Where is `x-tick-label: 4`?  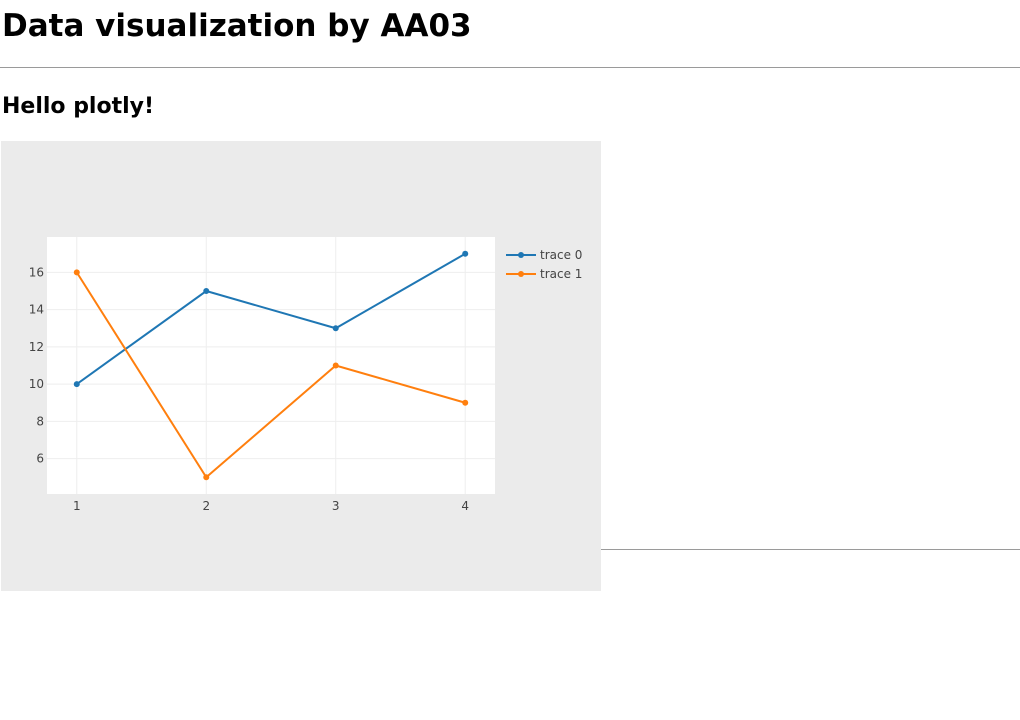
x-tick-label: 4 is located at coordinates (465, 506).